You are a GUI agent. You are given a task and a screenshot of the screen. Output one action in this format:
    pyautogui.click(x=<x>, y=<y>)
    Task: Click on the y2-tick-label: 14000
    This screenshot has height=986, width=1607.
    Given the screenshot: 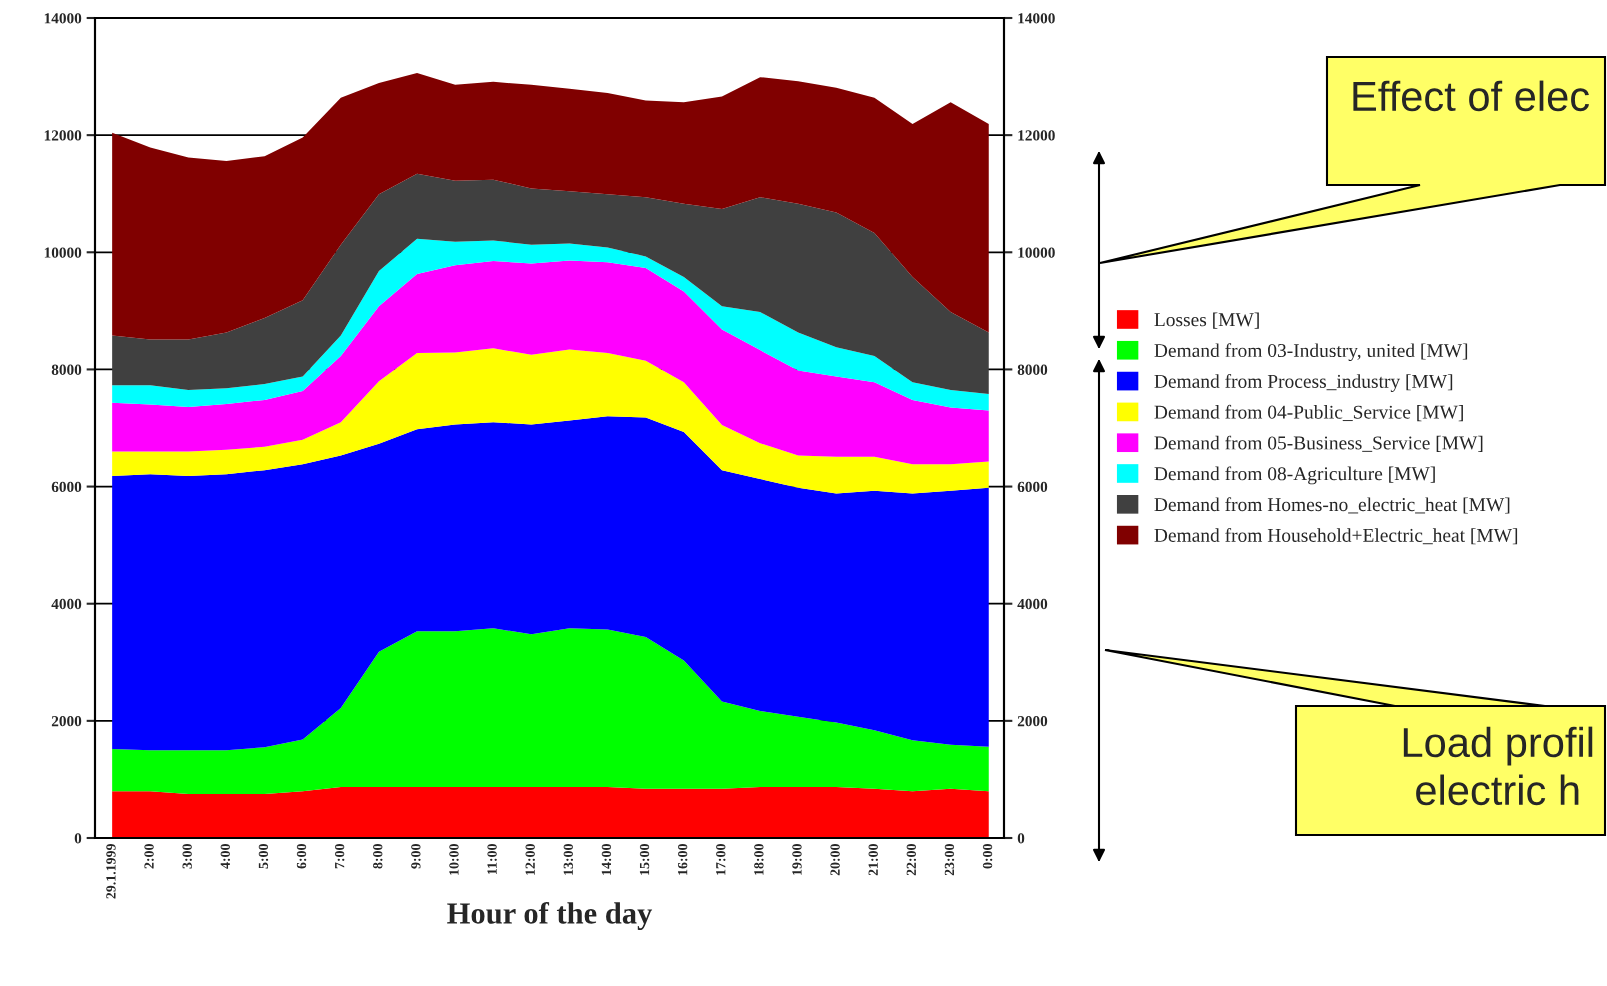 What is the action you would take?
    pyautogui.click(x=1036, y=18)
    